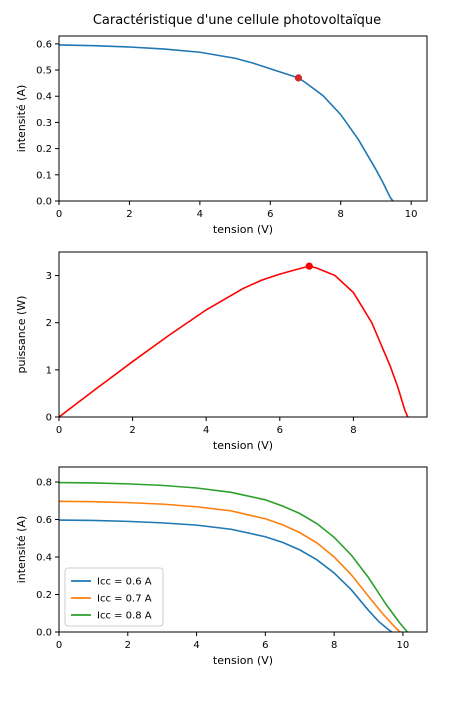 This screenshot has width=474, height=711. I want to click on legend-box, so click(114, 597).